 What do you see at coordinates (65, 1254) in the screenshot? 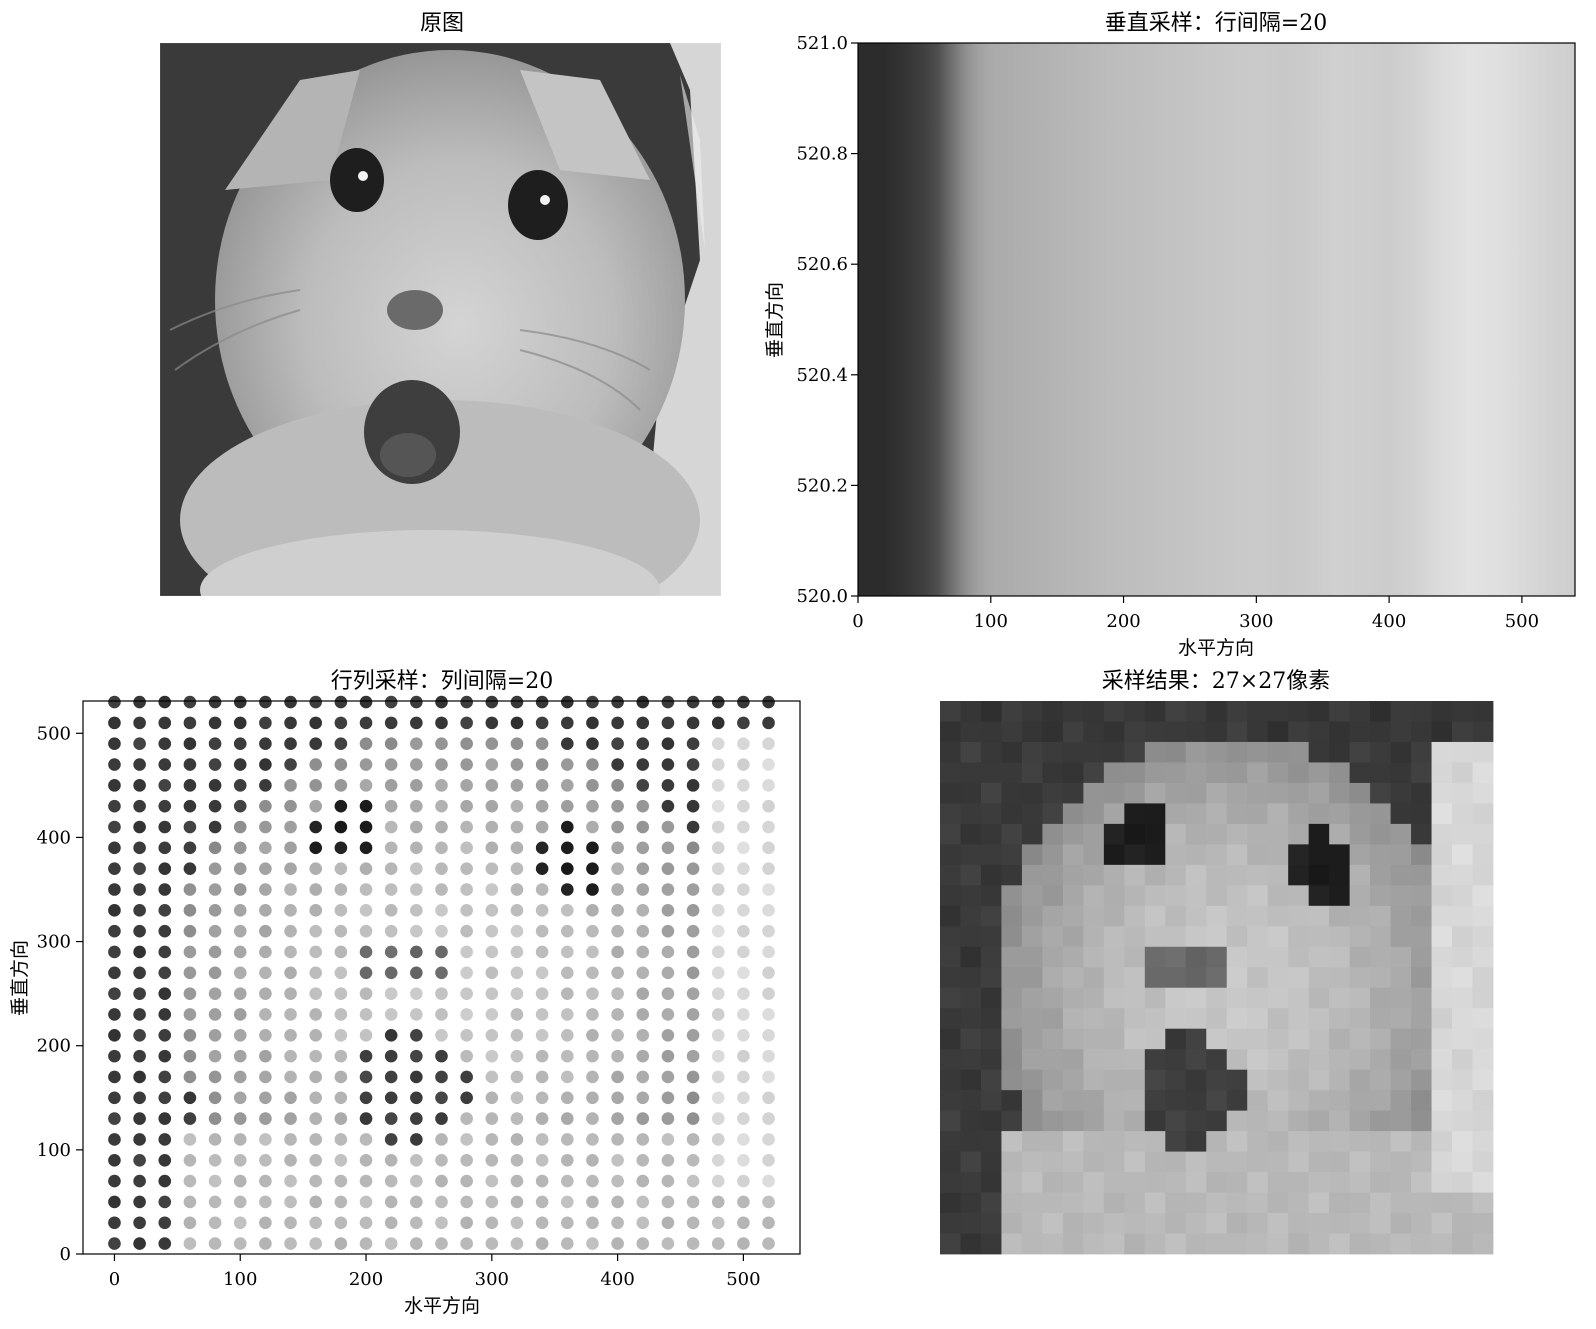
I see `panel-3-ytick-label: 0` at bounding box center [65, 1254].